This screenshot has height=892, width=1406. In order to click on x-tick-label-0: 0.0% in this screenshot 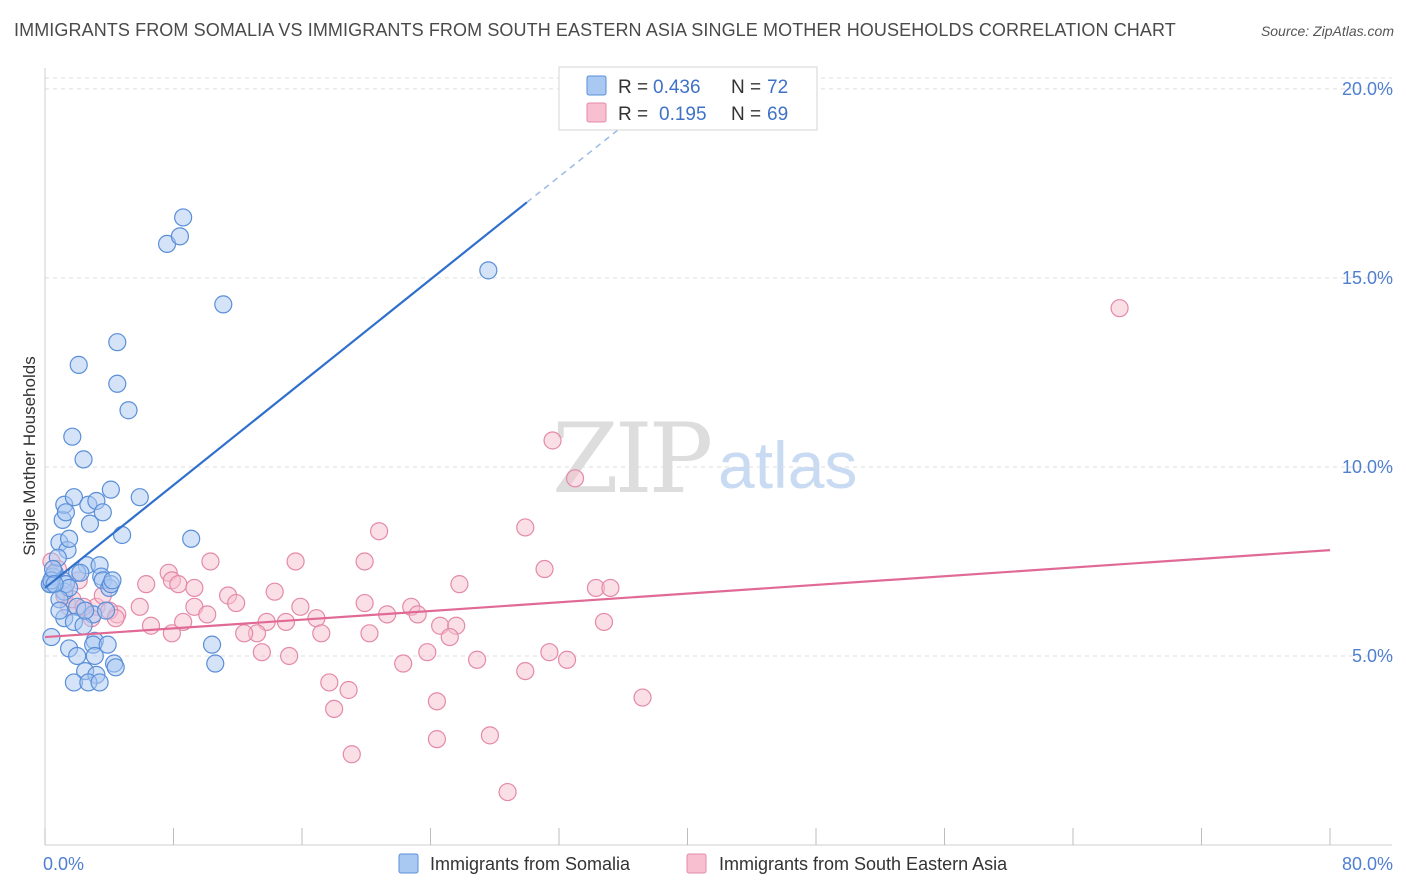, I will do `click(63, 864)`.